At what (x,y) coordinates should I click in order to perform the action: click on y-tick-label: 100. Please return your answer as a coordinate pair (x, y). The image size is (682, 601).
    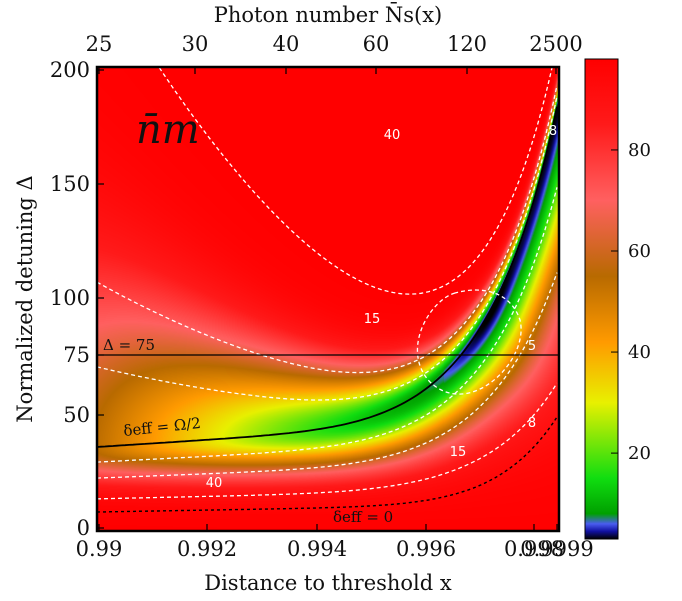
    Looking at the image, I should click on (70, 298).